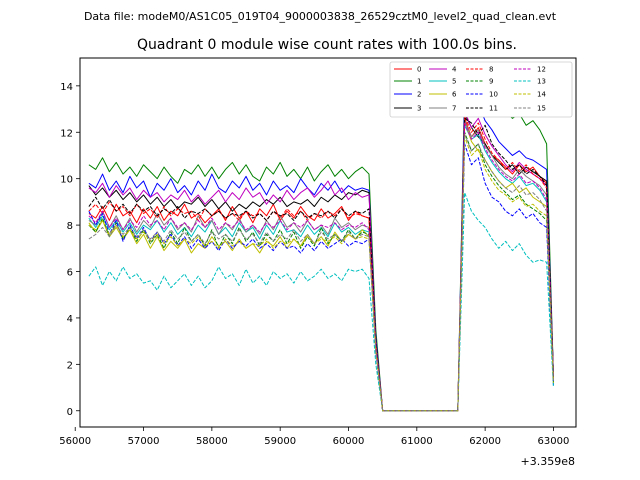 This screenshot has height=480, width=640. I want to click on y-tick-label: 6, so click(70, 273).